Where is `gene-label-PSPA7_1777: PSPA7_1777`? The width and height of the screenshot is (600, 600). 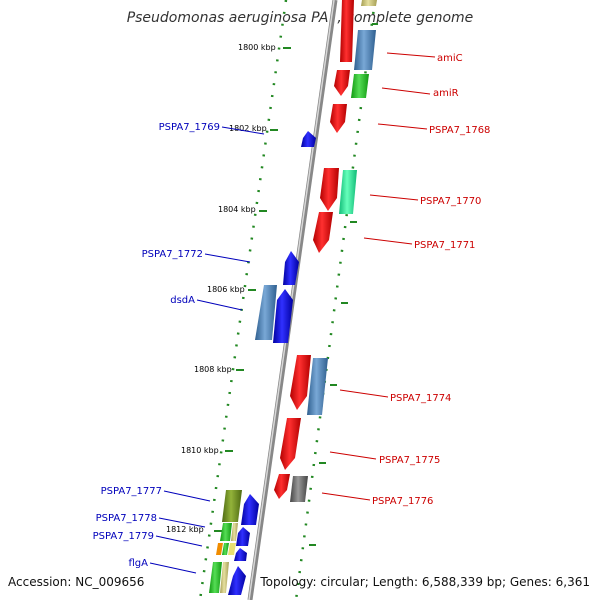 gene-label-PSPA7_1777: PSPA7_1777 is located at coordinates (131, 491).